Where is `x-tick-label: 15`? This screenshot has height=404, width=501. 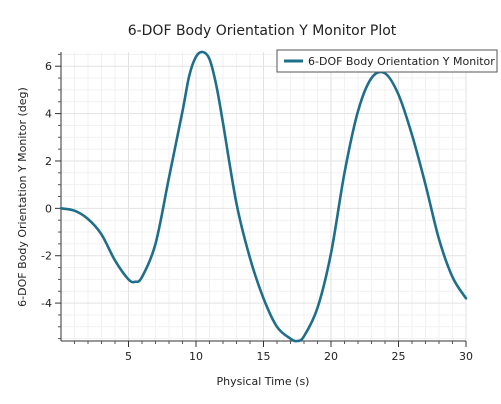
x-tick-label: 15 is located at coordinates (264, 356).